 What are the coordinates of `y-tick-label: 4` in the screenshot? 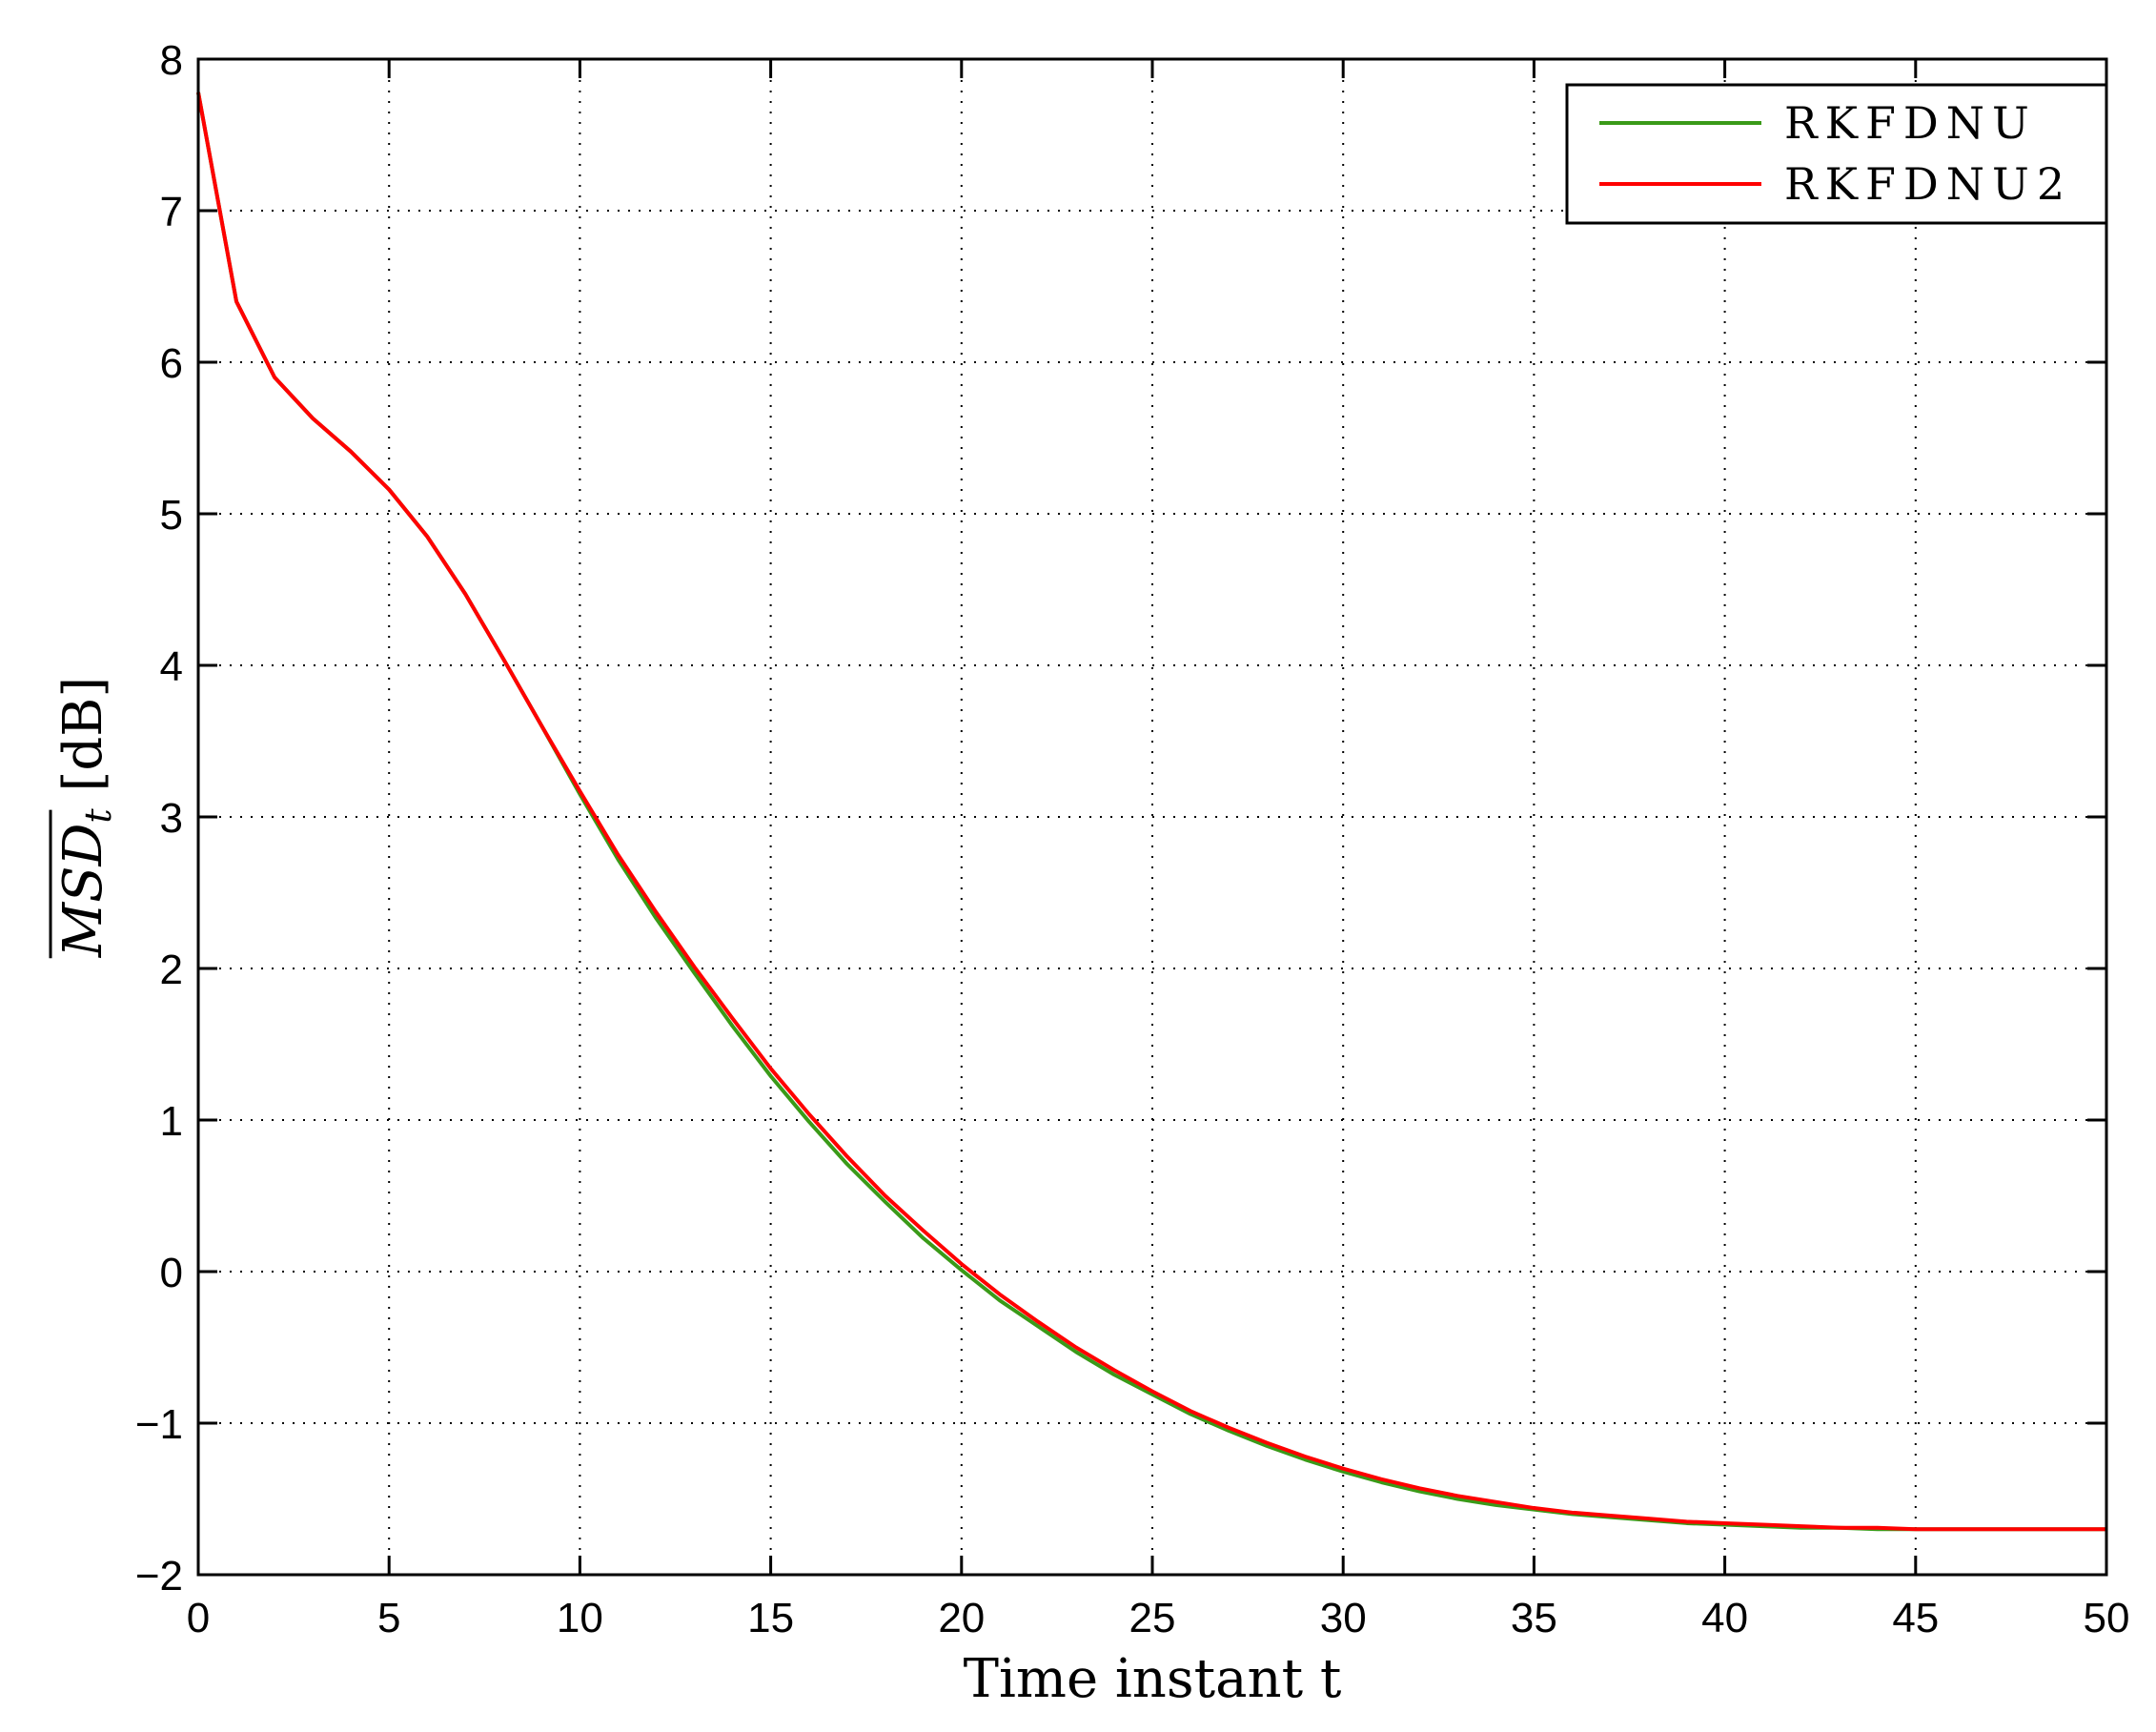 It's located at (171, 667).